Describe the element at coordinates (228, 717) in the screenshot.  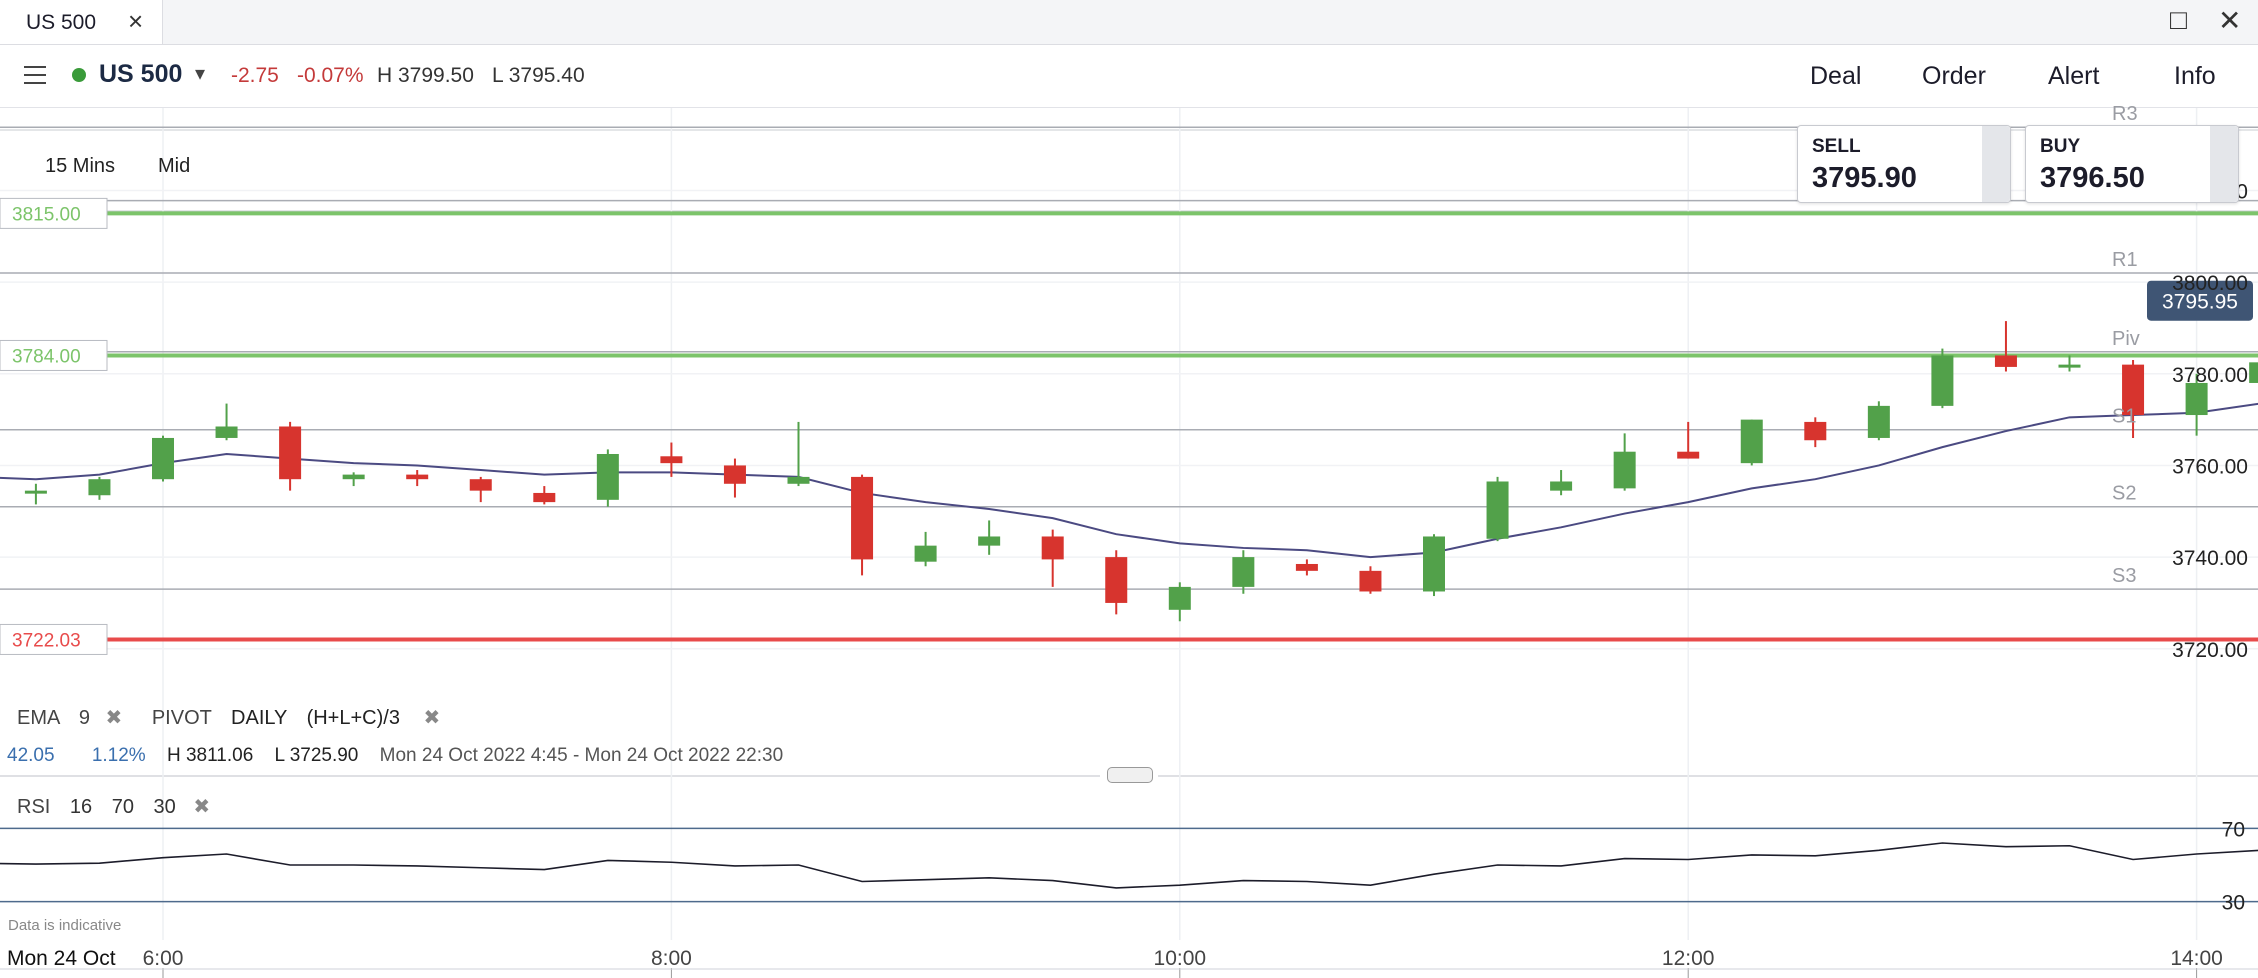
I see `indicator-legend: EMA 9 ✖ PIVOT DAILY (H+L+C)/3 ✖` at that location.